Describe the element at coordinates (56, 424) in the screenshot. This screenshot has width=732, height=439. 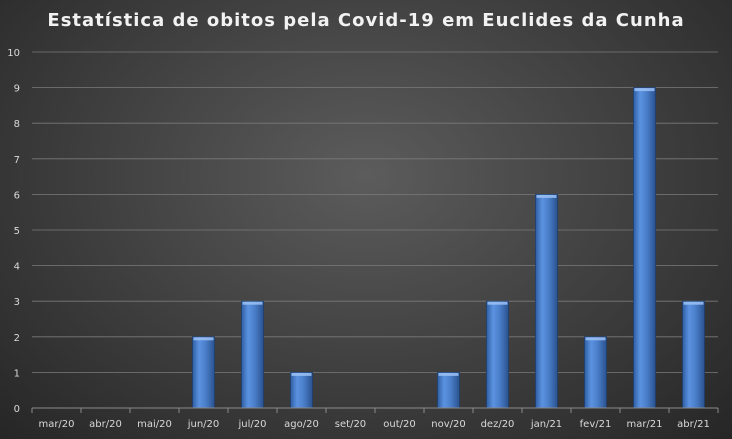
I see `x-tick-label: mar/20` at that location.